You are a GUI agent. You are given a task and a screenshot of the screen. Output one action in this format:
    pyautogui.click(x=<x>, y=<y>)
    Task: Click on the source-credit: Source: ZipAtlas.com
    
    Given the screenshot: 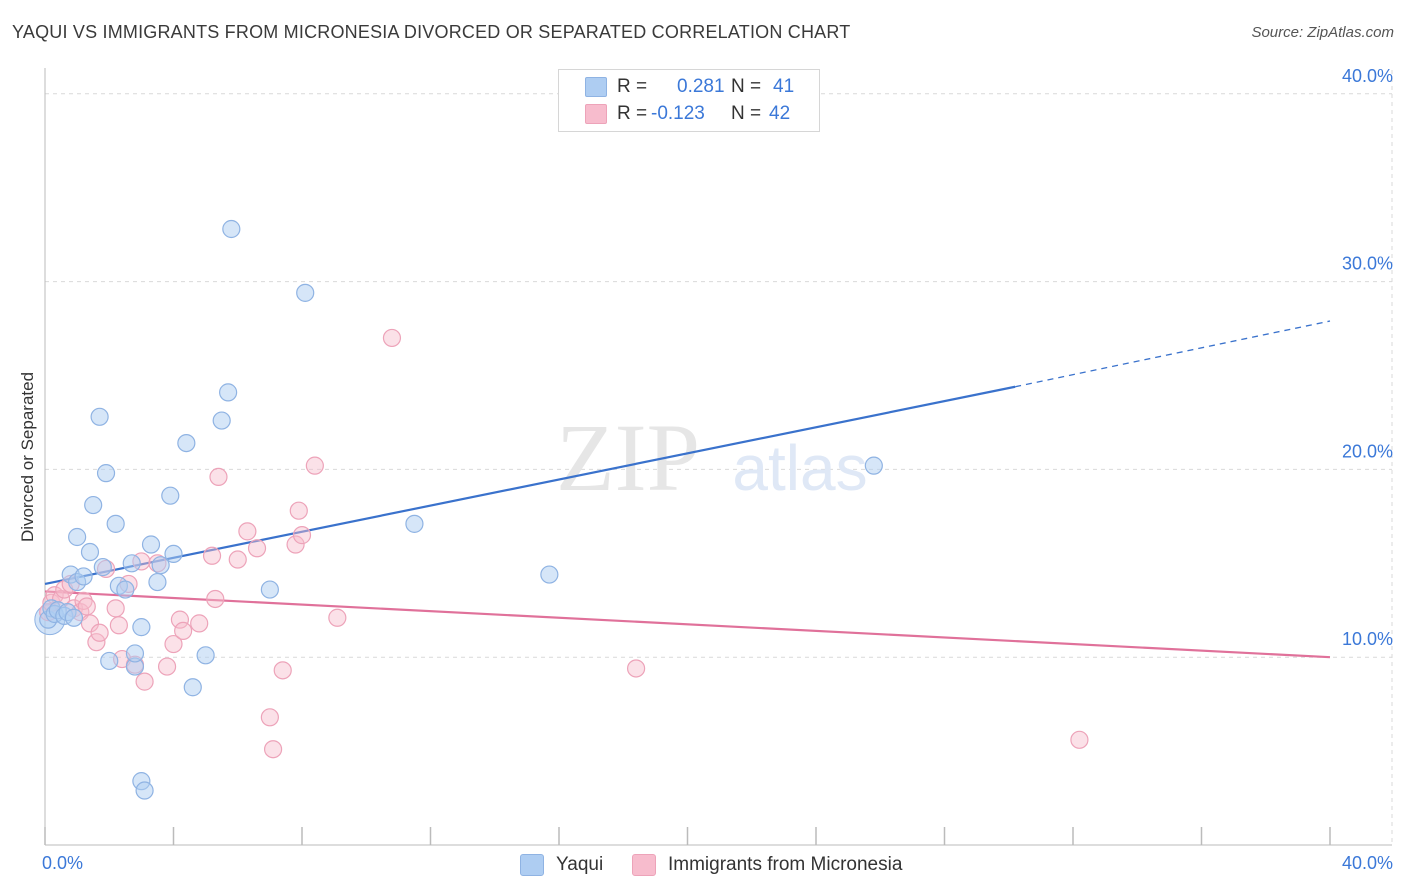 What is the action you would take?
    pyautogui.click(x=1322, y=32)
    